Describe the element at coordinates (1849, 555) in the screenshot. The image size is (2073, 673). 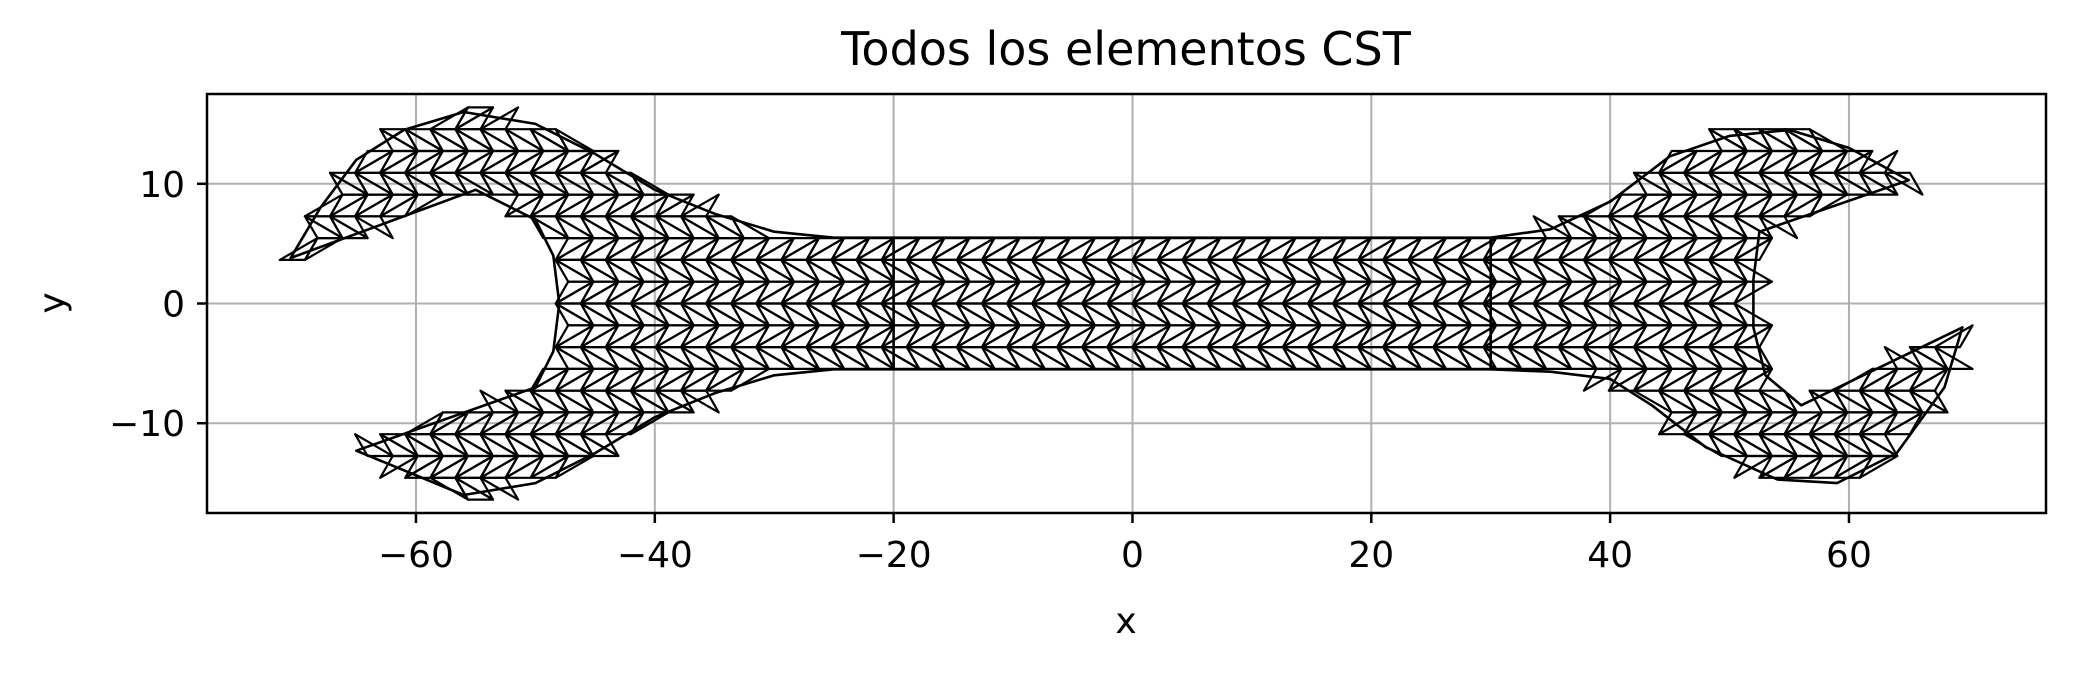
I see `x-tick-label: 60` at that location.